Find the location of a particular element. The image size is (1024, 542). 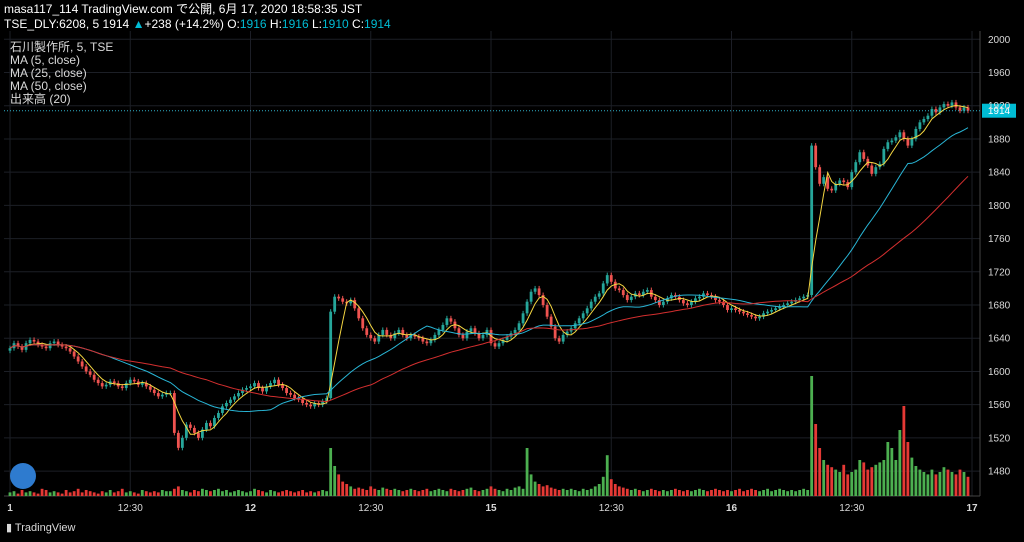

legend-volume: 出来高 (20) is located at coordinates (40, 99).